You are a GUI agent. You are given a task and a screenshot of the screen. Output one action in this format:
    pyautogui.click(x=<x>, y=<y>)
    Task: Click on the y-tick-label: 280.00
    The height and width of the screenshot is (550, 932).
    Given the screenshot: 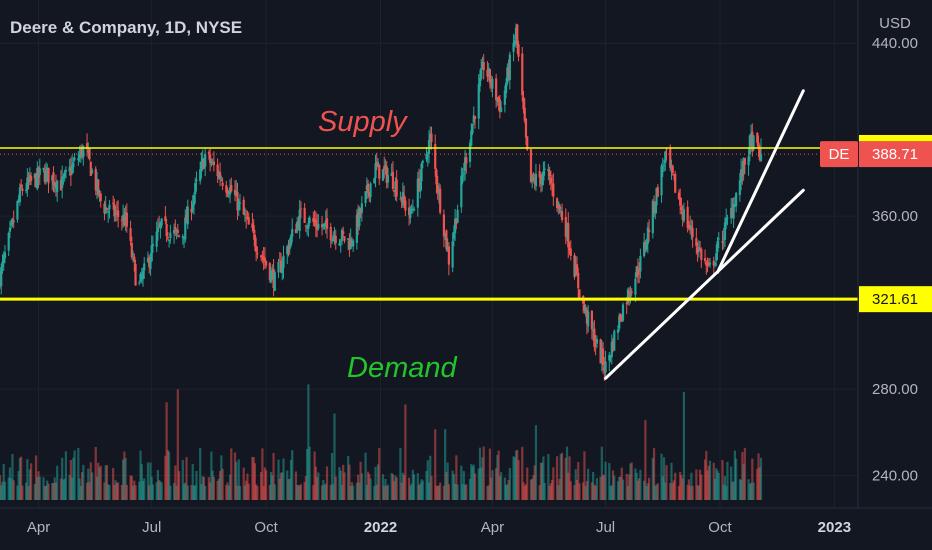 What is the action you would take?
    pyautogui.click(x=895, y=389)
    